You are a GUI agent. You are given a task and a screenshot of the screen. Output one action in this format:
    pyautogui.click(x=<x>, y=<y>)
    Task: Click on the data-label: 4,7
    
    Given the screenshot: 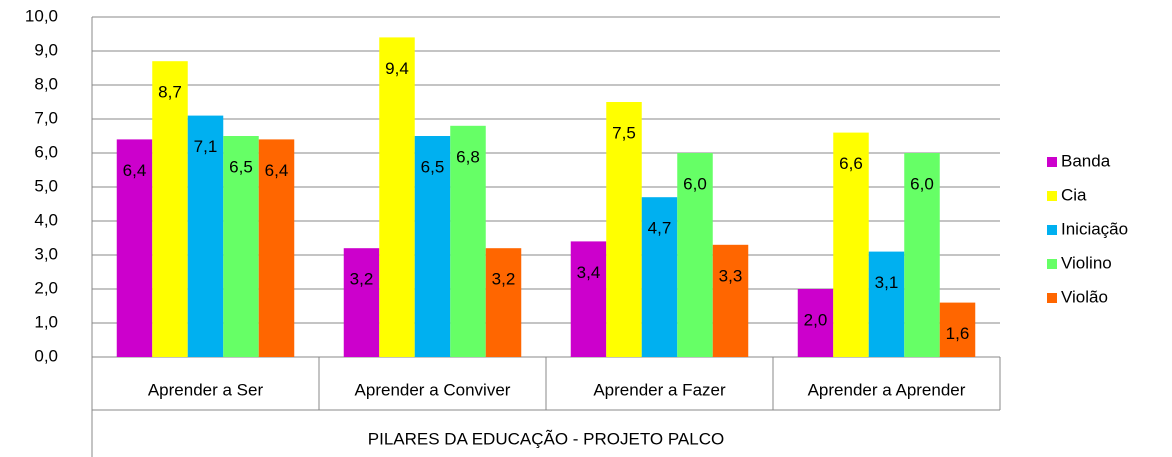 What is the action you would take?
    pyautogui.click(x=660, y=228)
    